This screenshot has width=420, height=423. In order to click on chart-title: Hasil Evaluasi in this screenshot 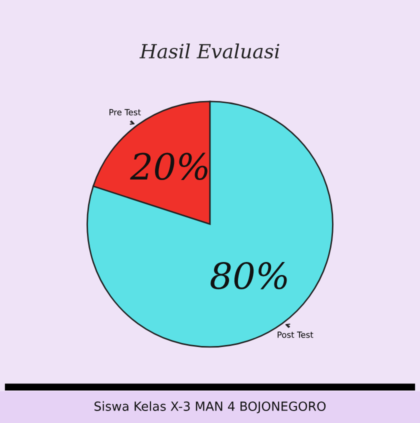, I will do `click(209, 51)`.